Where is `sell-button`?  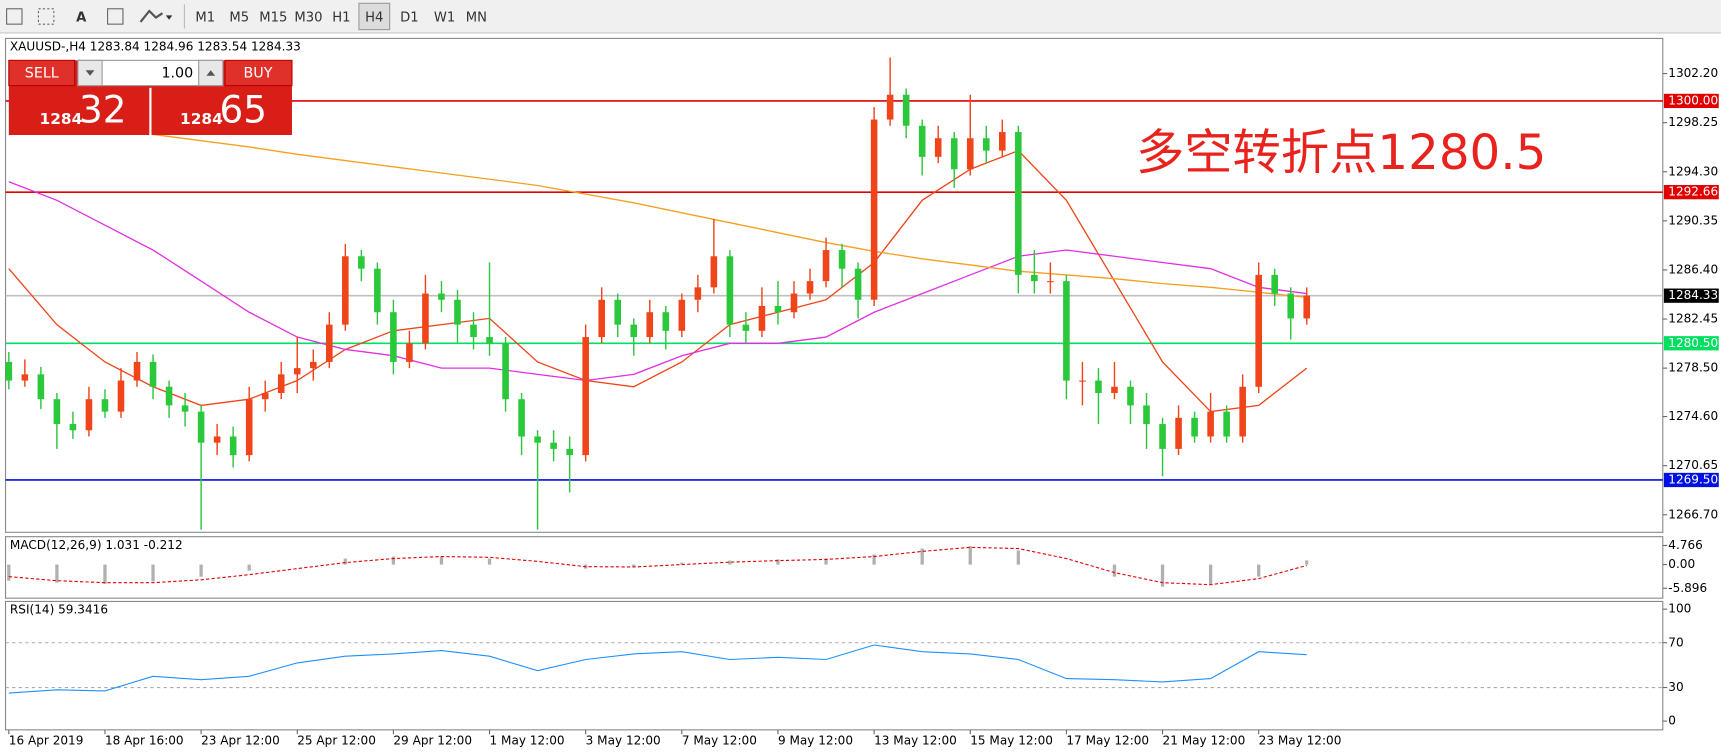
sell-button is located at coordinates (42, 73).